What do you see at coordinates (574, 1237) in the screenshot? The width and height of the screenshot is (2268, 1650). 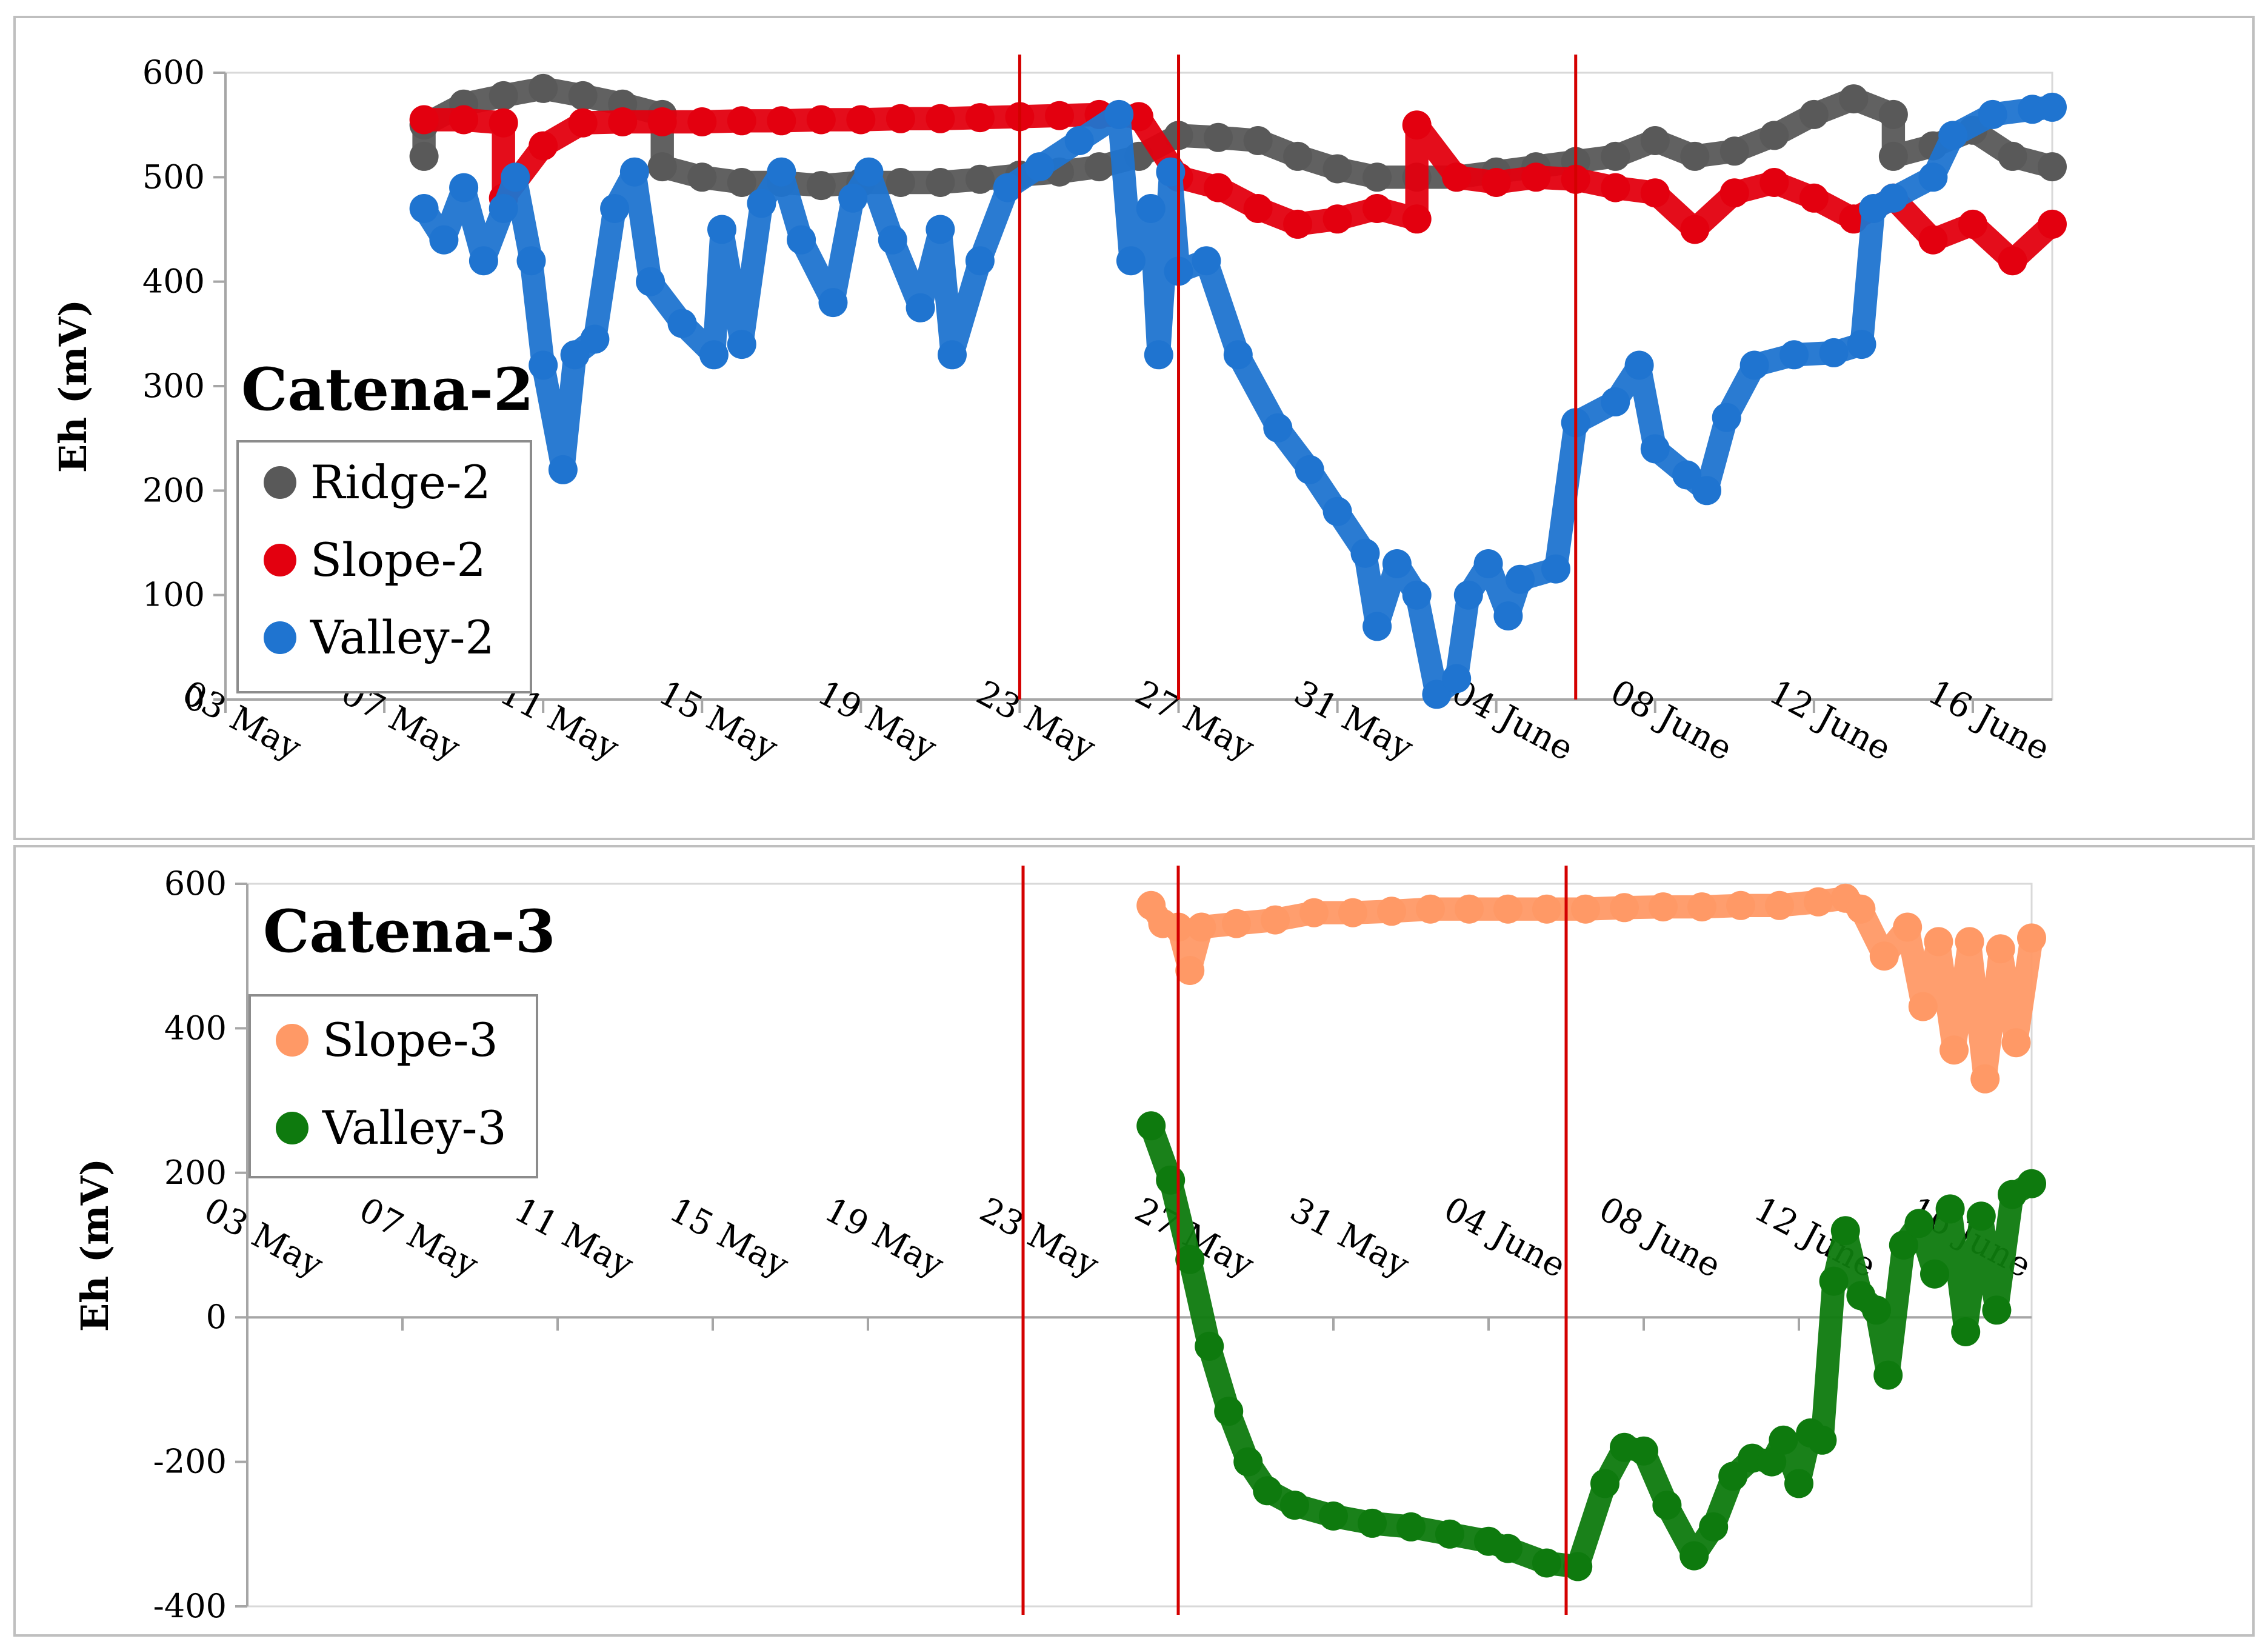 I see `x-tick-label: 11 May` at bounding box center [574, 1237].